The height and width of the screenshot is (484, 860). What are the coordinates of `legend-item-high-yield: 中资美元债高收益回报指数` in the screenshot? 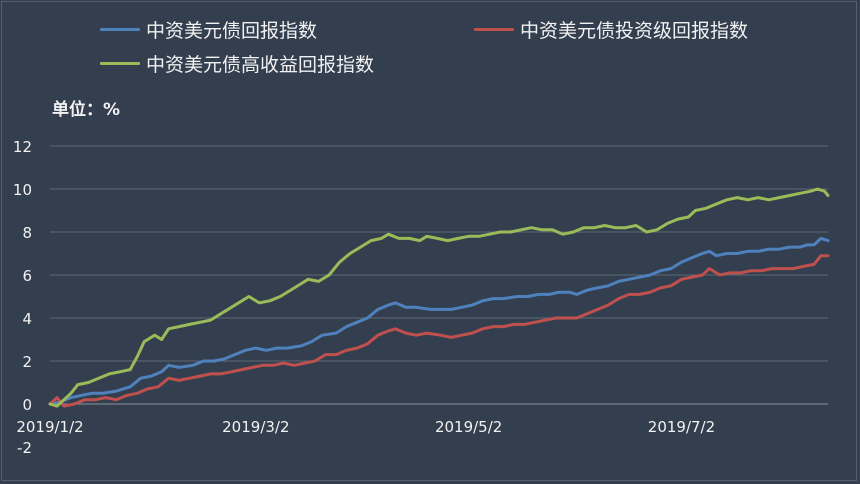 It's located at (237, 63).